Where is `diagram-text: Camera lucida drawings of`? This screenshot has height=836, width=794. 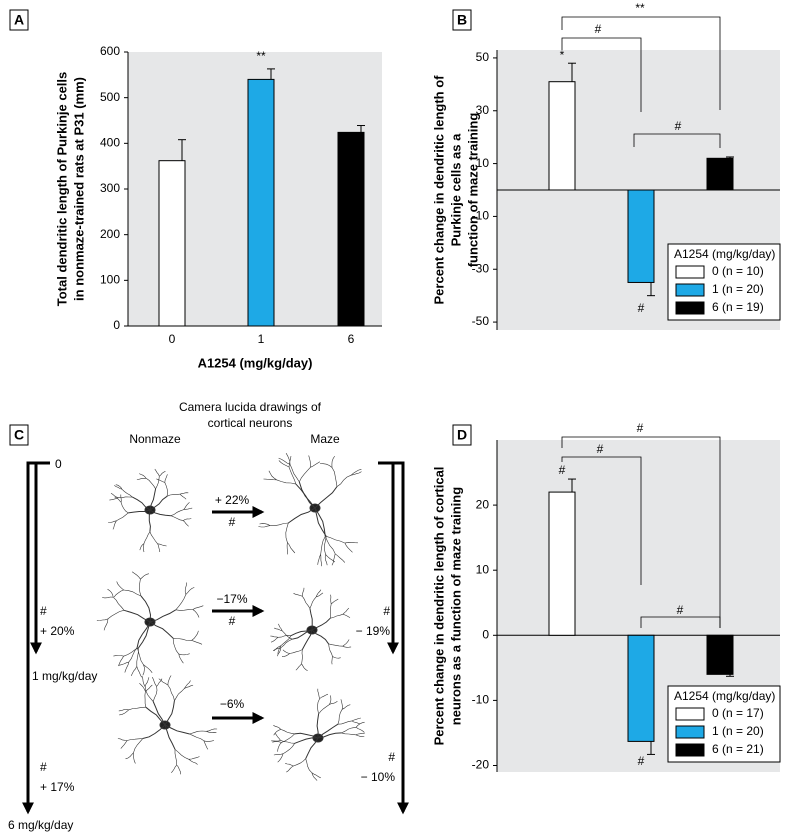 diagram-text: Camera lucida drawings of is located at coordinates (250, 407).